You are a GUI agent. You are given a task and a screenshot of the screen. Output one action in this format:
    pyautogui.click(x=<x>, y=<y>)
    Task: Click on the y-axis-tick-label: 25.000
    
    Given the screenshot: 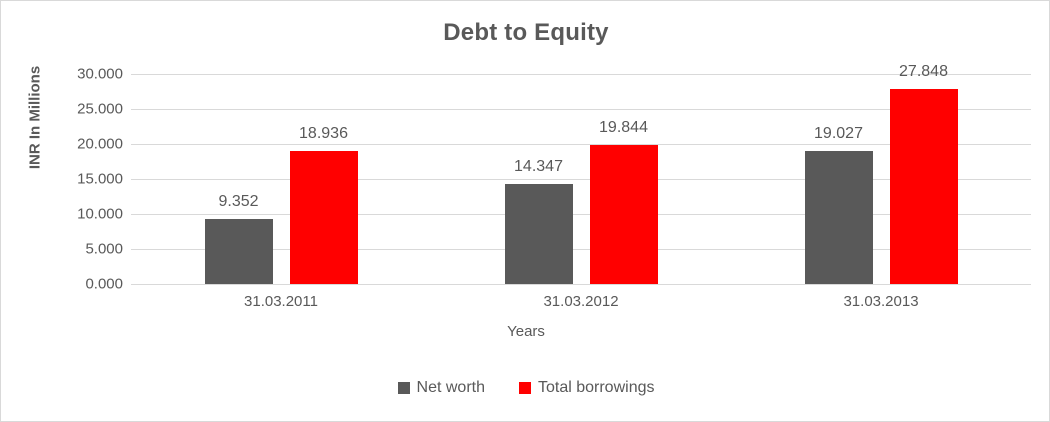 What is the action you would take?
    pyautogui.click(x=100, y=109)
    